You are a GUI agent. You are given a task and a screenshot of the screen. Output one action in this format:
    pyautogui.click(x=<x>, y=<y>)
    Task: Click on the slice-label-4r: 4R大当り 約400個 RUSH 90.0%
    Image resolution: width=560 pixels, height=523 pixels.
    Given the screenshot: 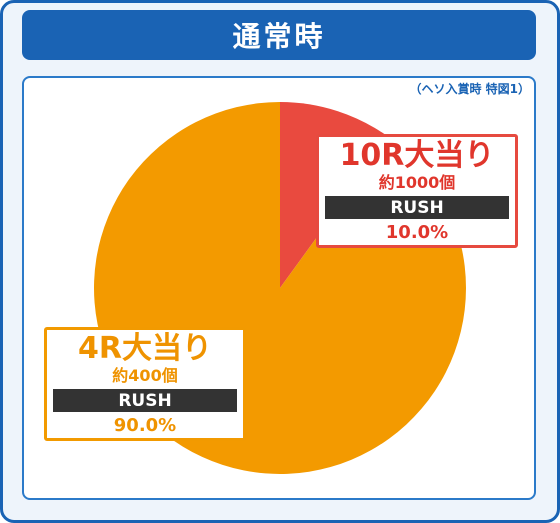 What is the action you would take?
    pyautogui.click(x=145, y=384)
    